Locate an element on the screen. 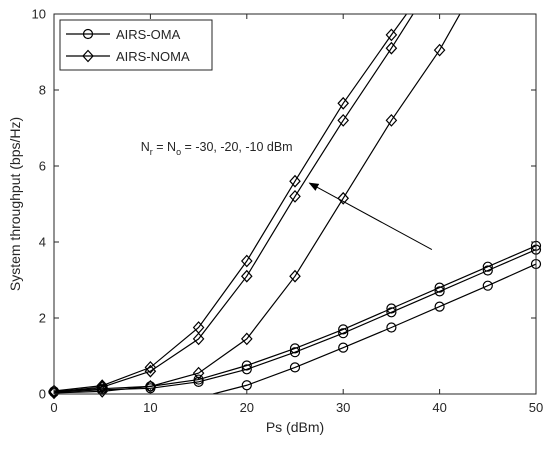  legend: AIRS-OMA AIRS-NOMA is located at coordinates (136, 45).